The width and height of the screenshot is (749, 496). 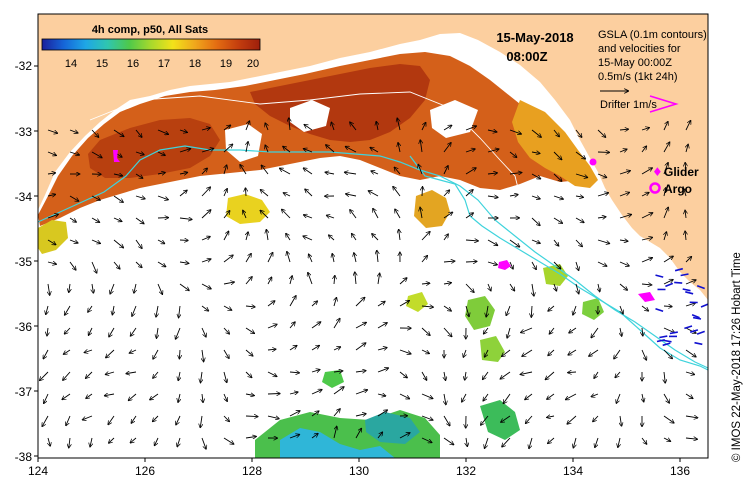 What do you see at coordinates (680, 471) in the screenshot?
I see `x-tick-label: 136` at bounding box center [680, 471].